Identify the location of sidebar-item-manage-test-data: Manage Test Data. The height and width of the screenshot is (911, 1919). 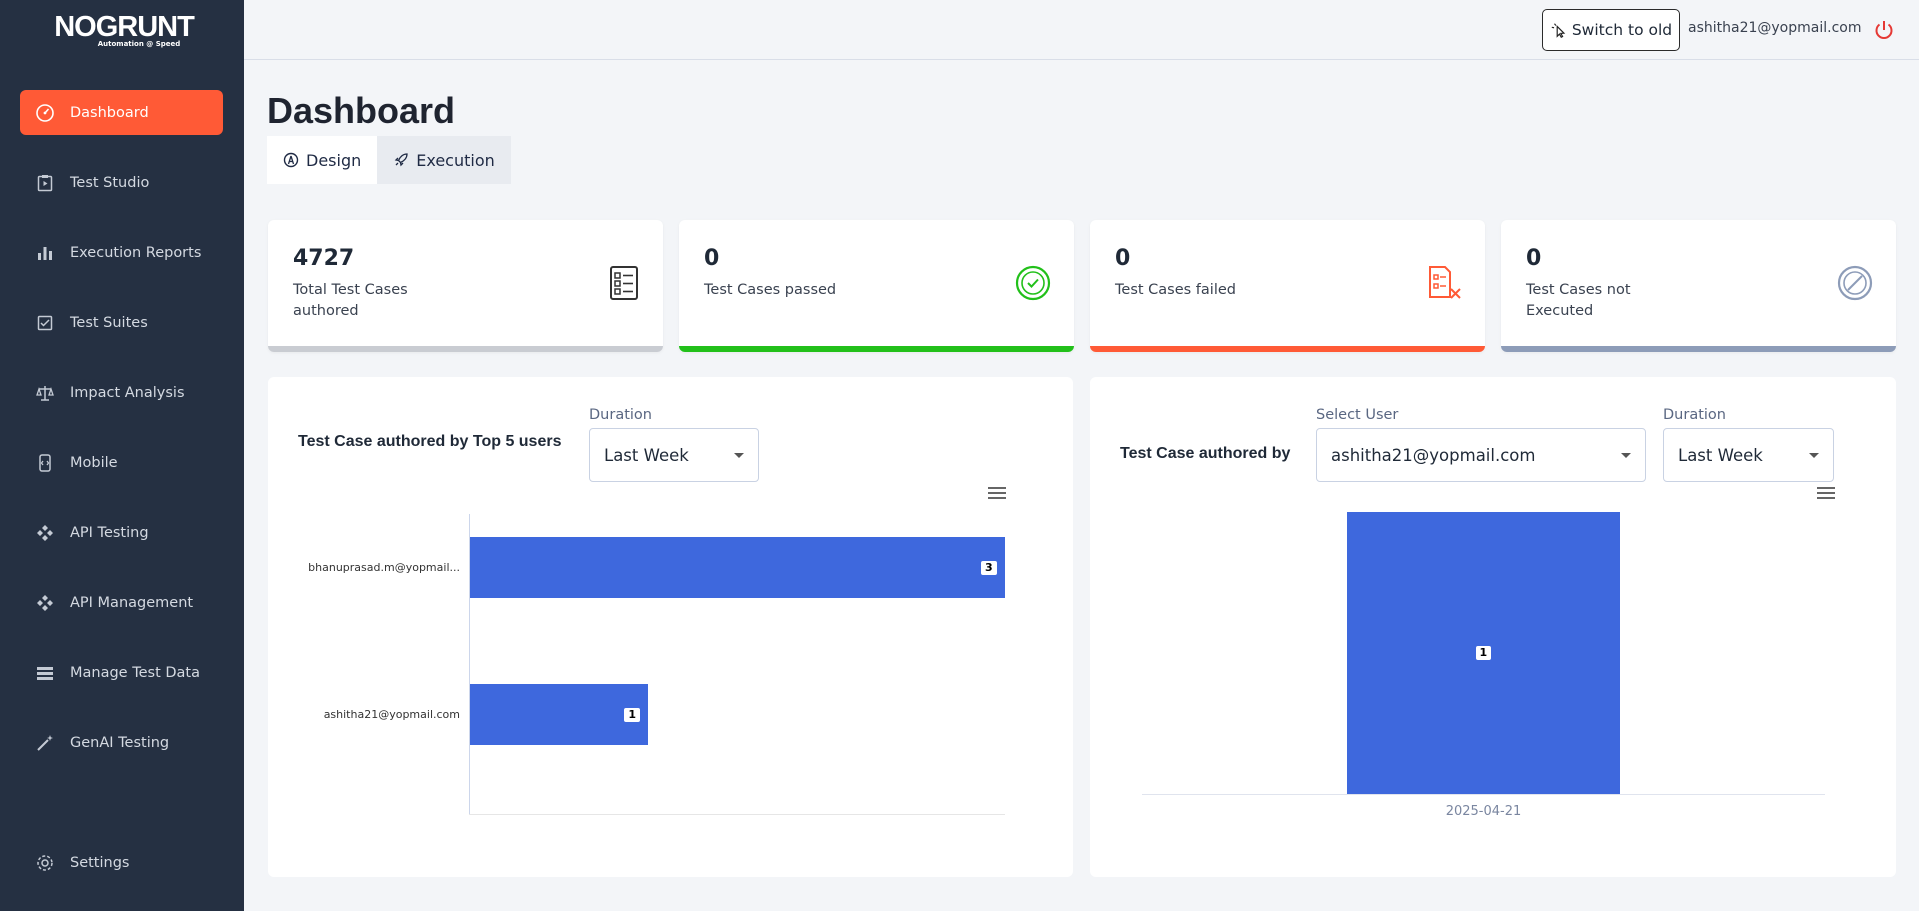
(121, 672).